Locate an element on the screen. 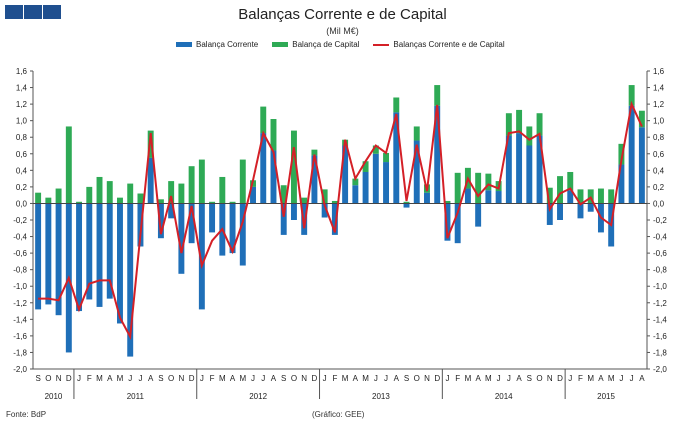 The image size is (685, 425). y-tick-label-right: -0,8 is located at coordinates (660, 270).